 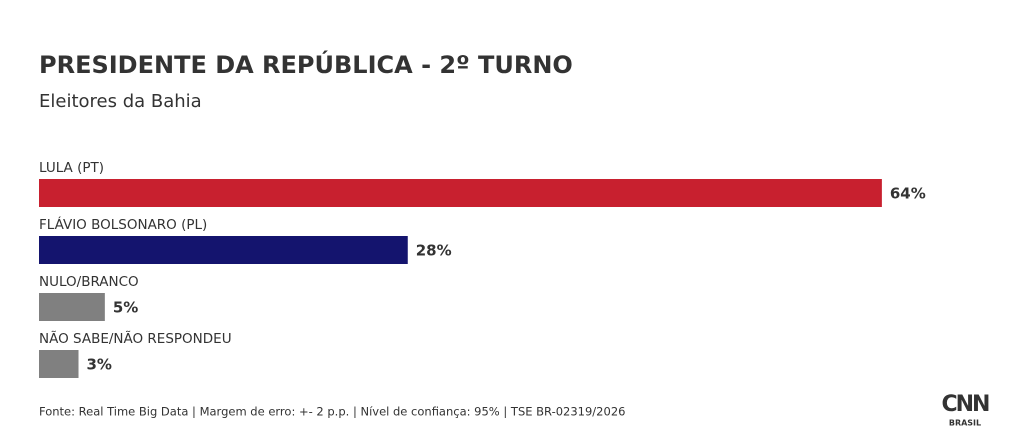 I want to click on category-label: LULA (PT), so click(x=71, y=168).